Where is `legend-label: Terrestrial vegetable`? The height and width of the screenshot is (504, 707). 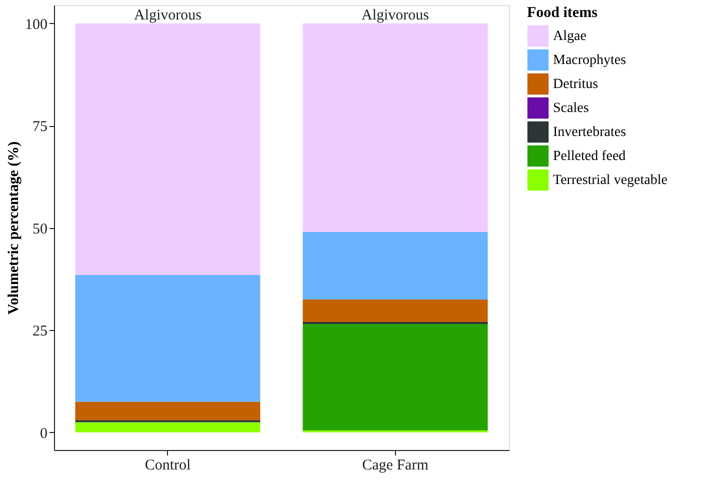 legend-label: Terrestrial vegetable is located at coordinates (610, 180).